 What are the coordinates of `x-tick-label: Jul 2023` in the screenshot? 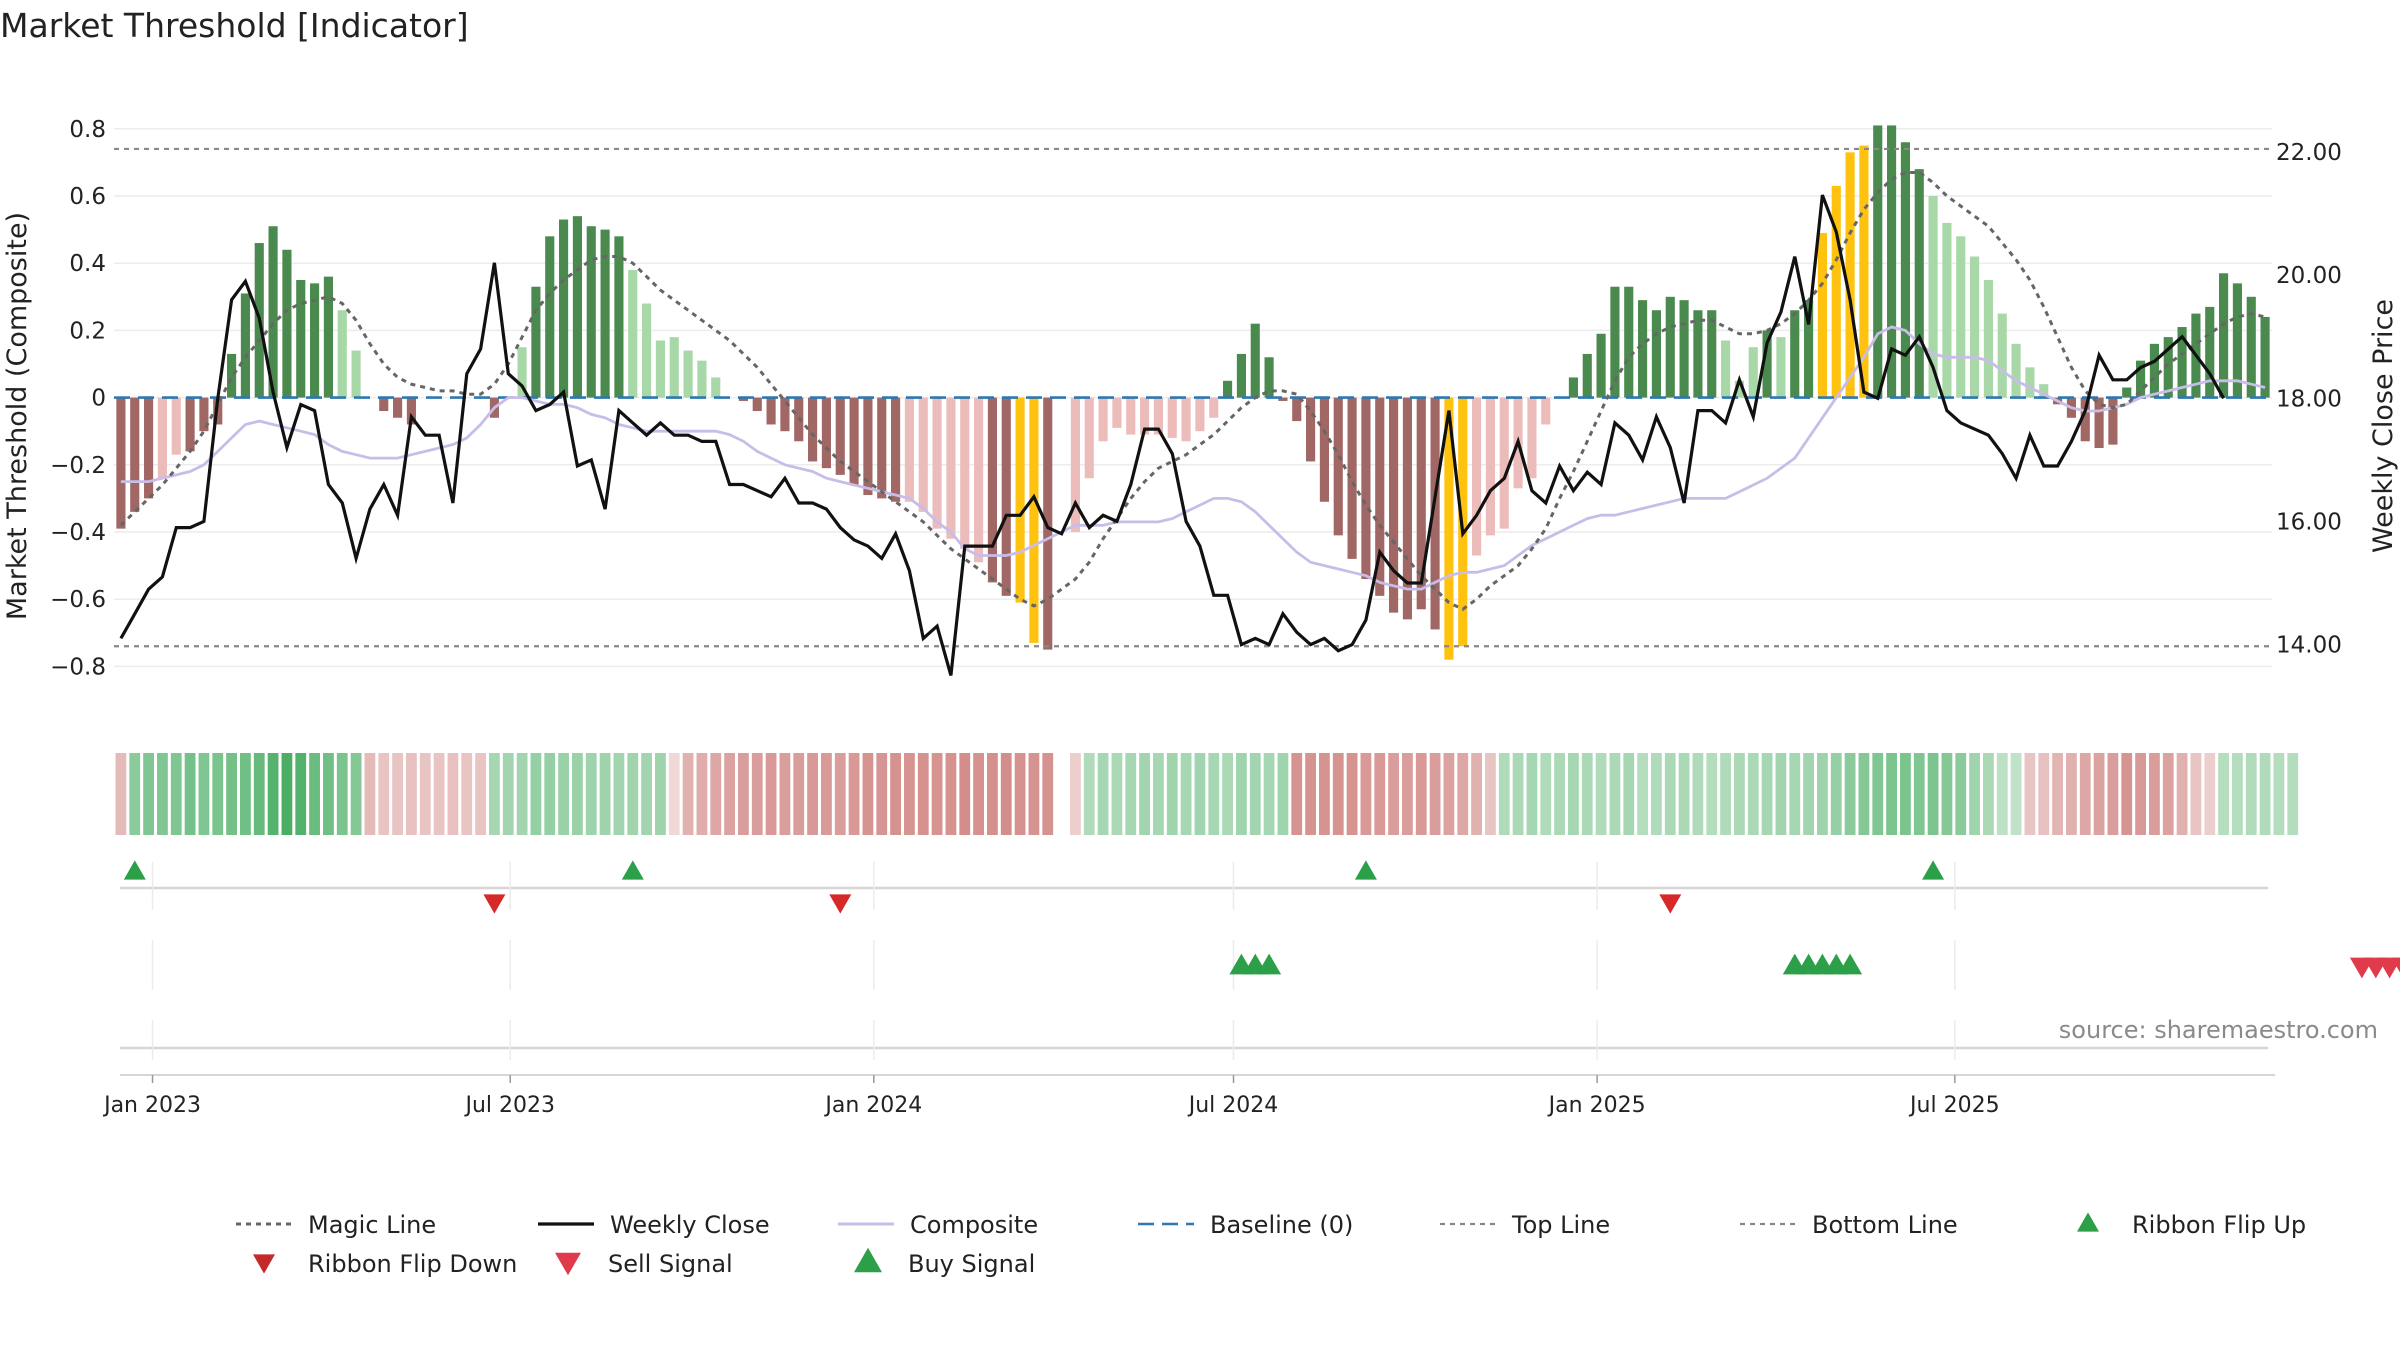 It's located at (509, 1105).